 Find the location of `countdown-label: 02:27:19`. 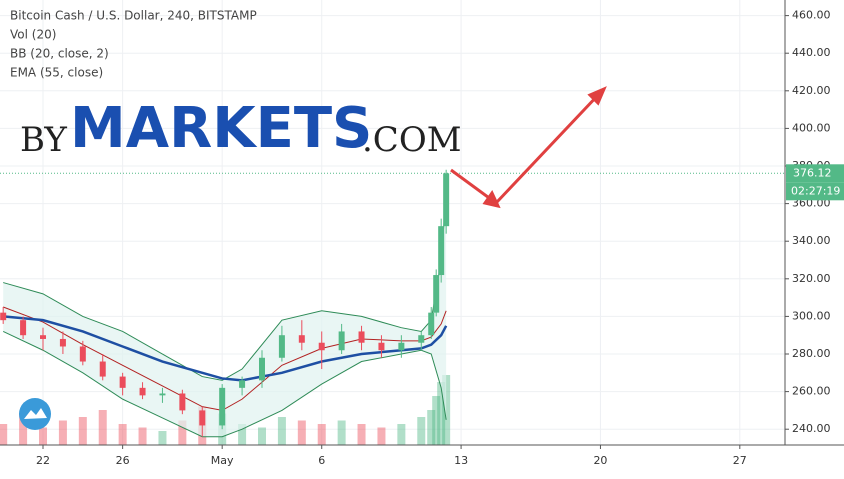

countdown-label: 02:27:19 is located at coordinates (815, 190).